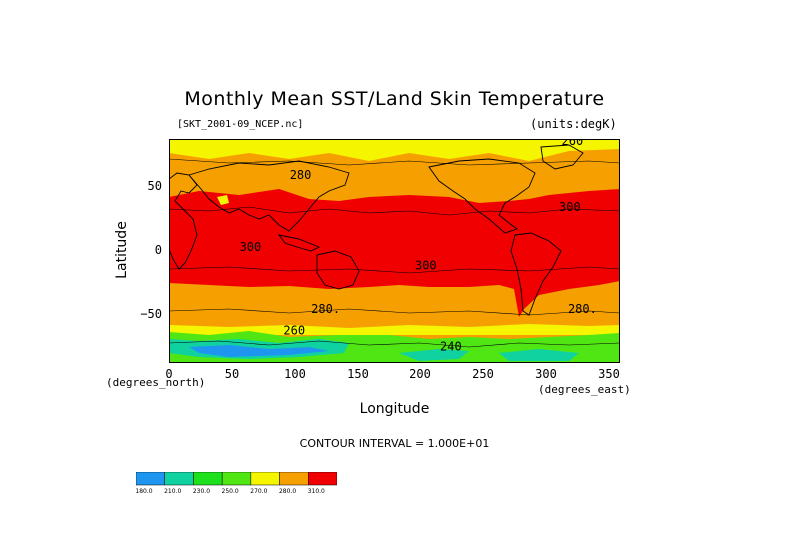 The width and height of the screenshot is (789, 558). Describe the element at coordinates (584, 389) in the screenshot. I see `x-axis-unit: (degrees_east)` at that location.